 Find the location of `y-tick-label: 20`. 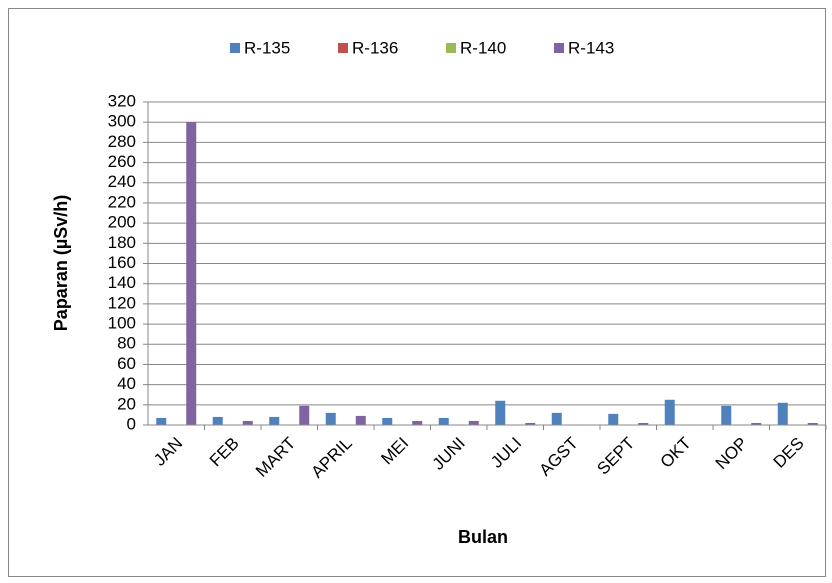

y-tick-label: 20 is located at coordinates (126, 403).